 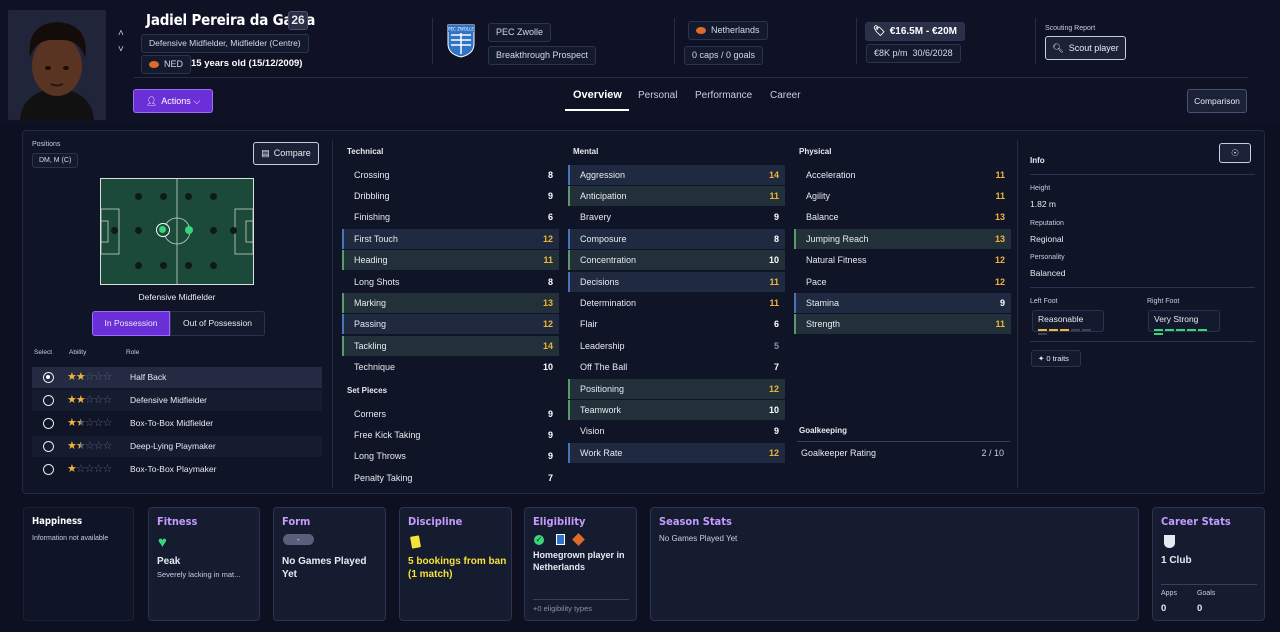 What do you see at coordinates (121, 33) in the screenshot?
I see `chevron-up-icon: ˄` at bounding box center [121, 33].